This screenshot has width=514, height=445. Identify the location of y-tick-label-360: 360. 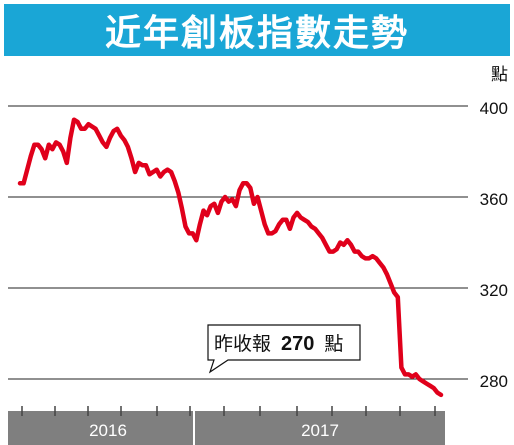
(494, 199).